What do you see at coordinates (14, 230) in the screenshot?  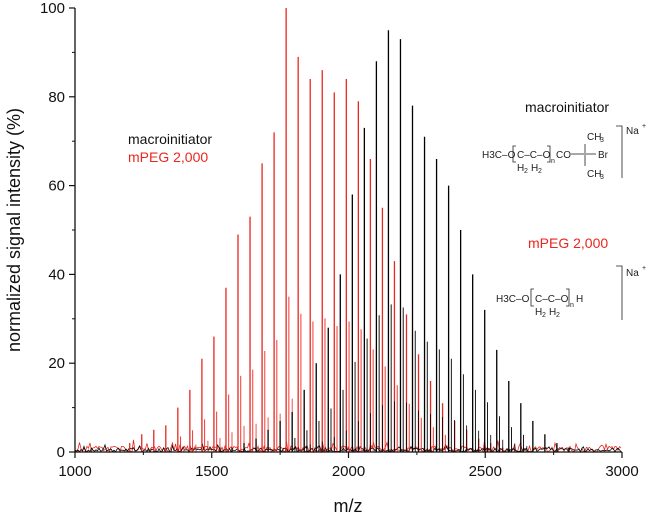 I see `y-axis-title: normalized signal intensity (%)` at bounding box center [14, 230].